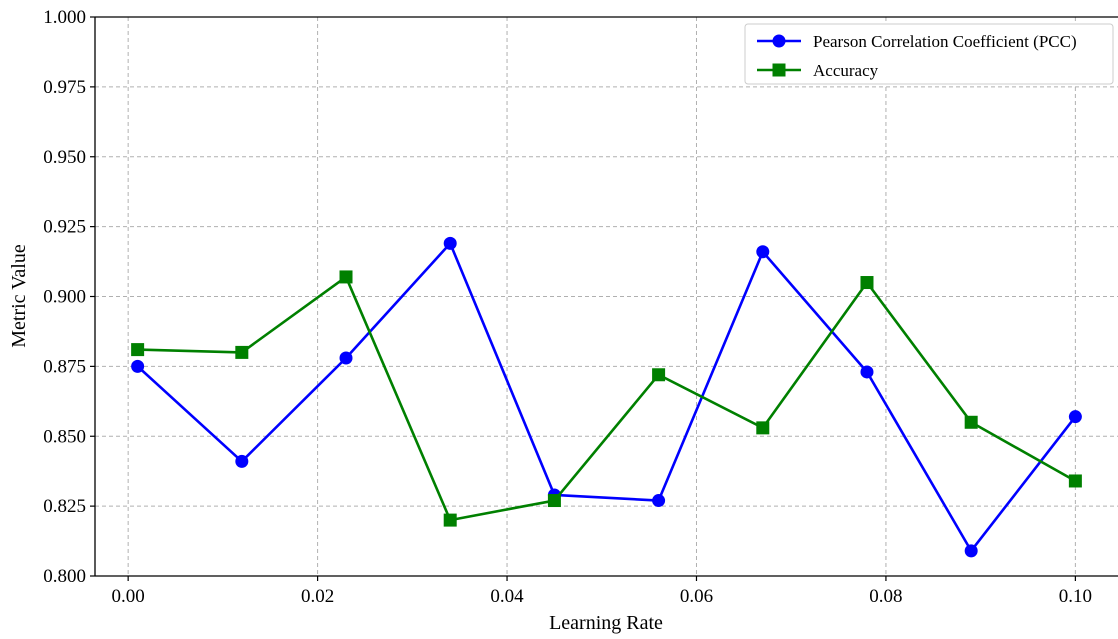 This screenshot has height=639, width=1118. I want to click on y-tick-label: 0.875, so click(64, 366).